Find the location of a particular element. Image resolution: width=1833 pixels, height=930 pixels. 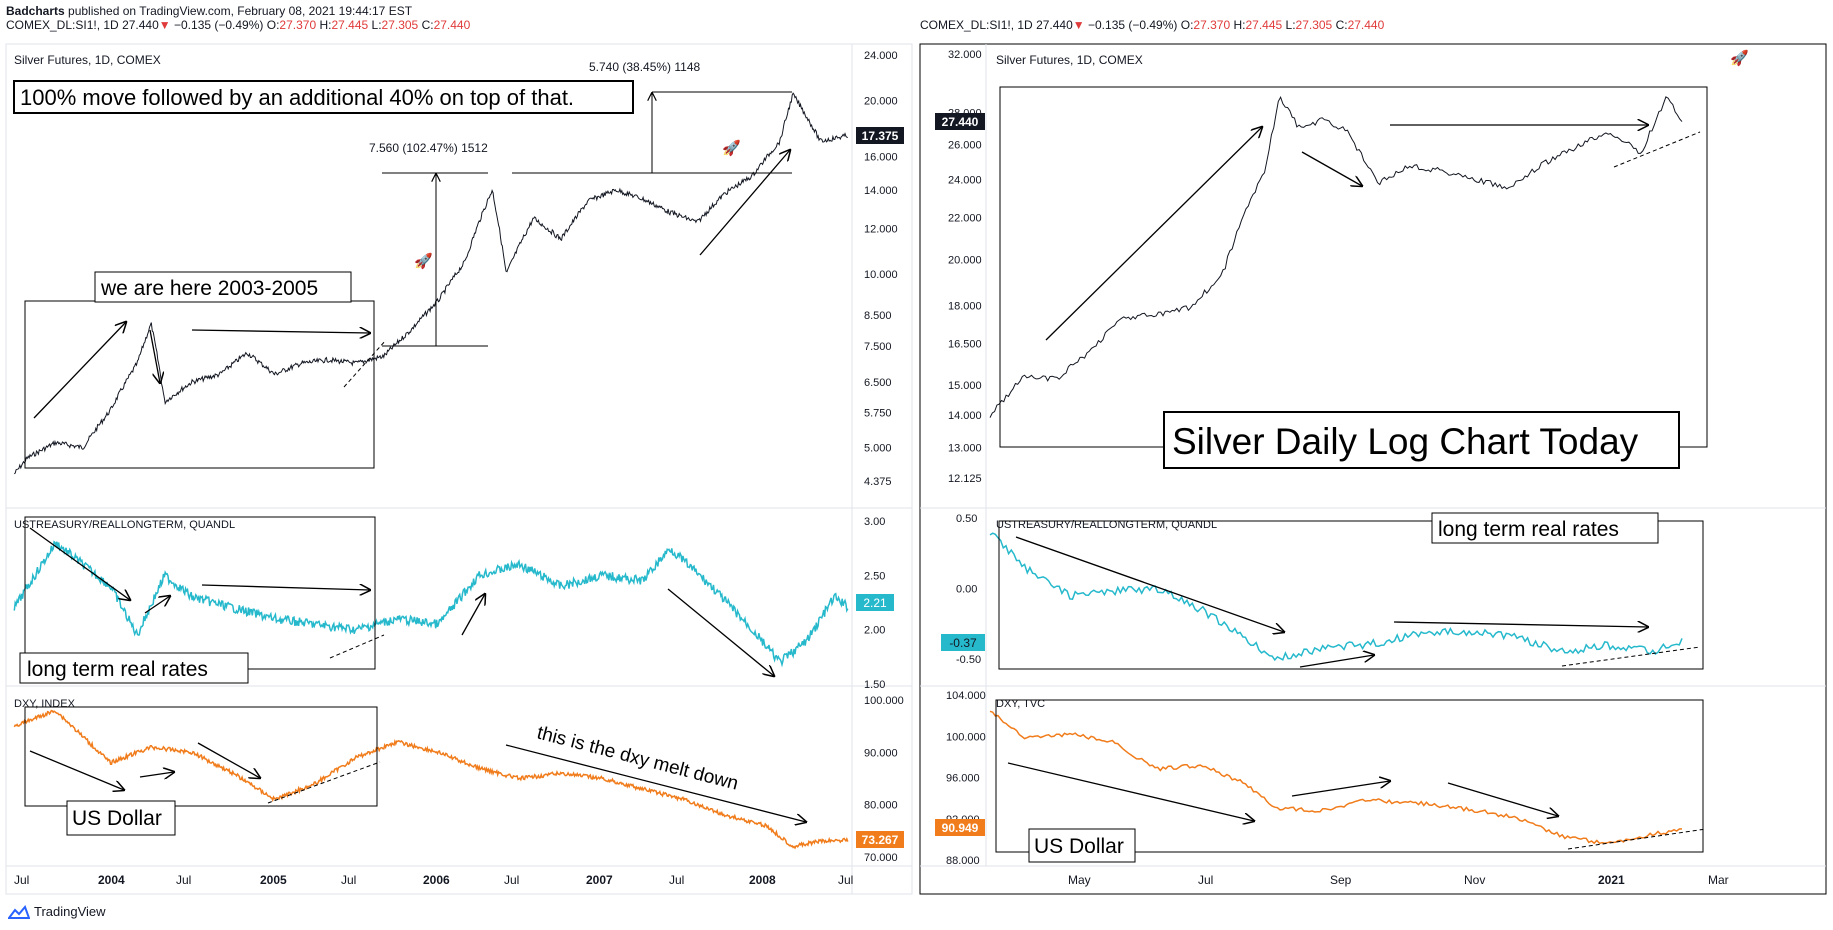

measure1-label: 7.560 (102.47%) 1512 is located at coordinates (428, 148).